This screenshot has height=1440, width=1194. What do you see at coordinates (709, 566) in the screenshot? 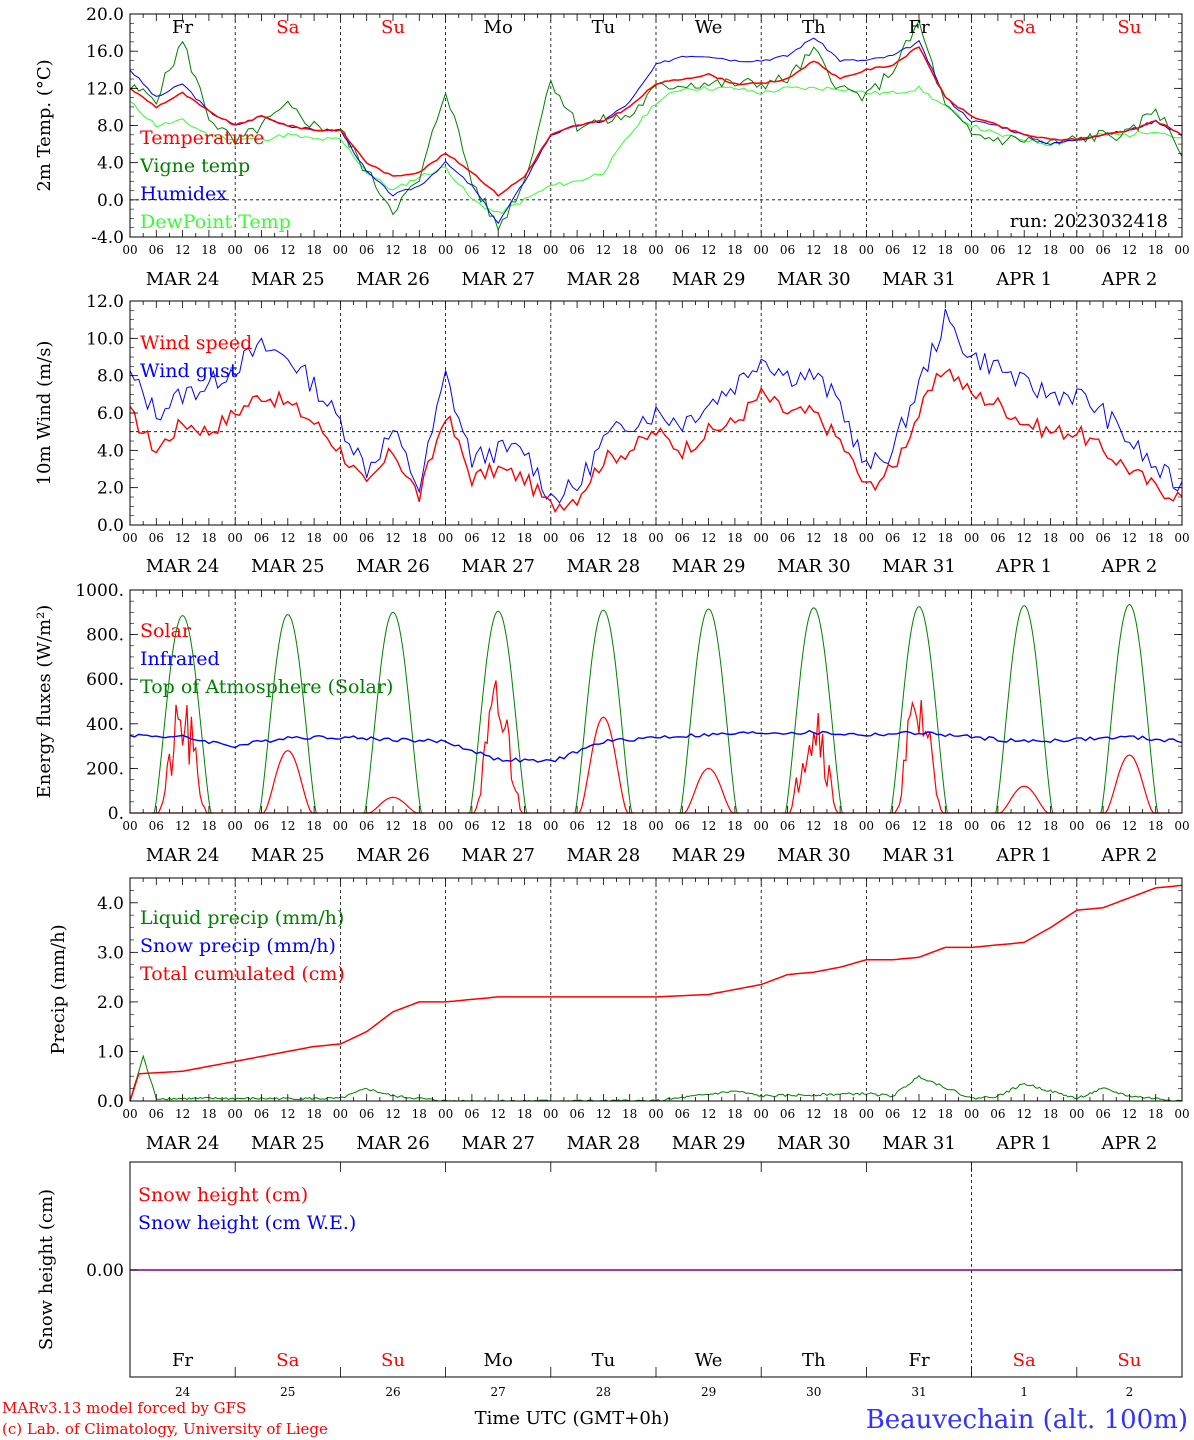
I see `day-label: MAR 29` at bounding box center [709, 566].